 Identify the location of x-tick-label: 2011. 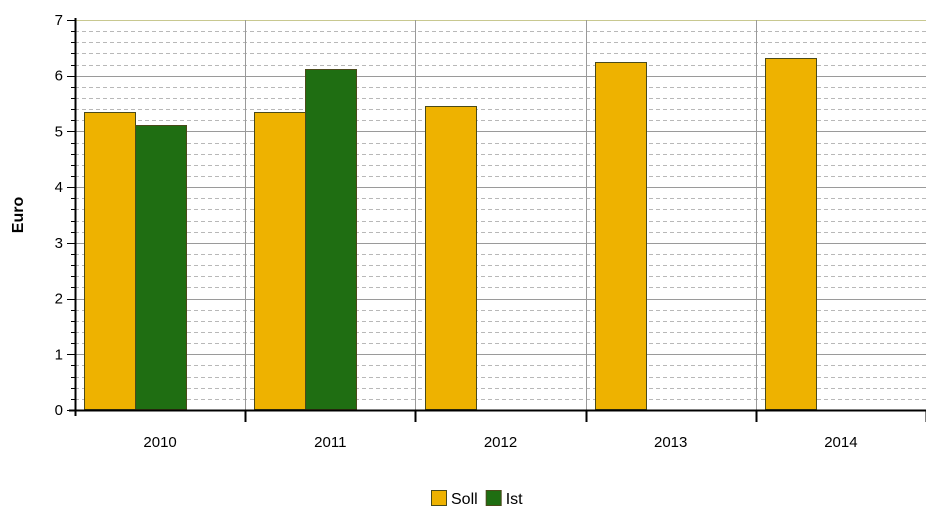
(330, 442).